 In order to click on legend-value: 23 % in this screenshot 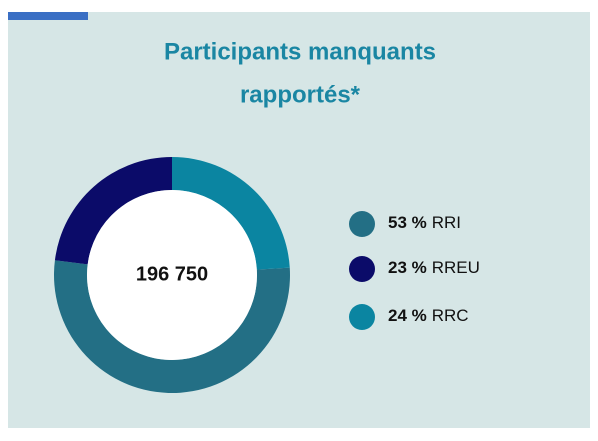, I will do `click(407, 267)`.